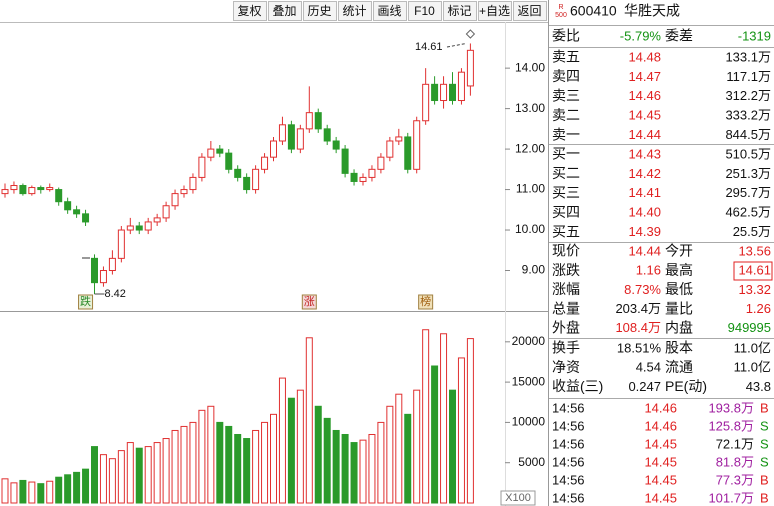 Image resolution: width=774 pixels, height=506 pixels. What do you see at coordinates (644, 56) in the screenshot?
I see `book-price: 14.48` at bounding box center [644, 56].